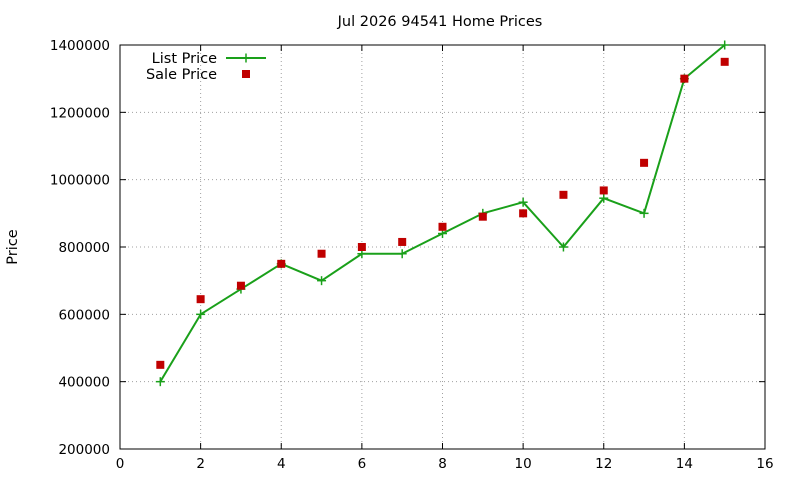 The image size is (800, 480). I want to click on y-tick-label: 600000, so click(84, 315).